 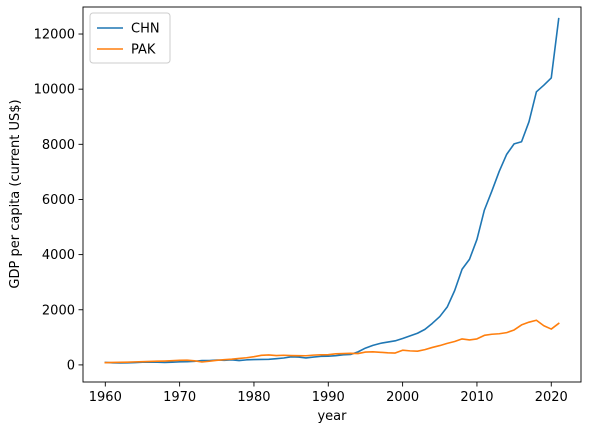 I want to click on y-axis: 0 2000 4000 6000 8000 10000 12000, so click(x=58, y=200).